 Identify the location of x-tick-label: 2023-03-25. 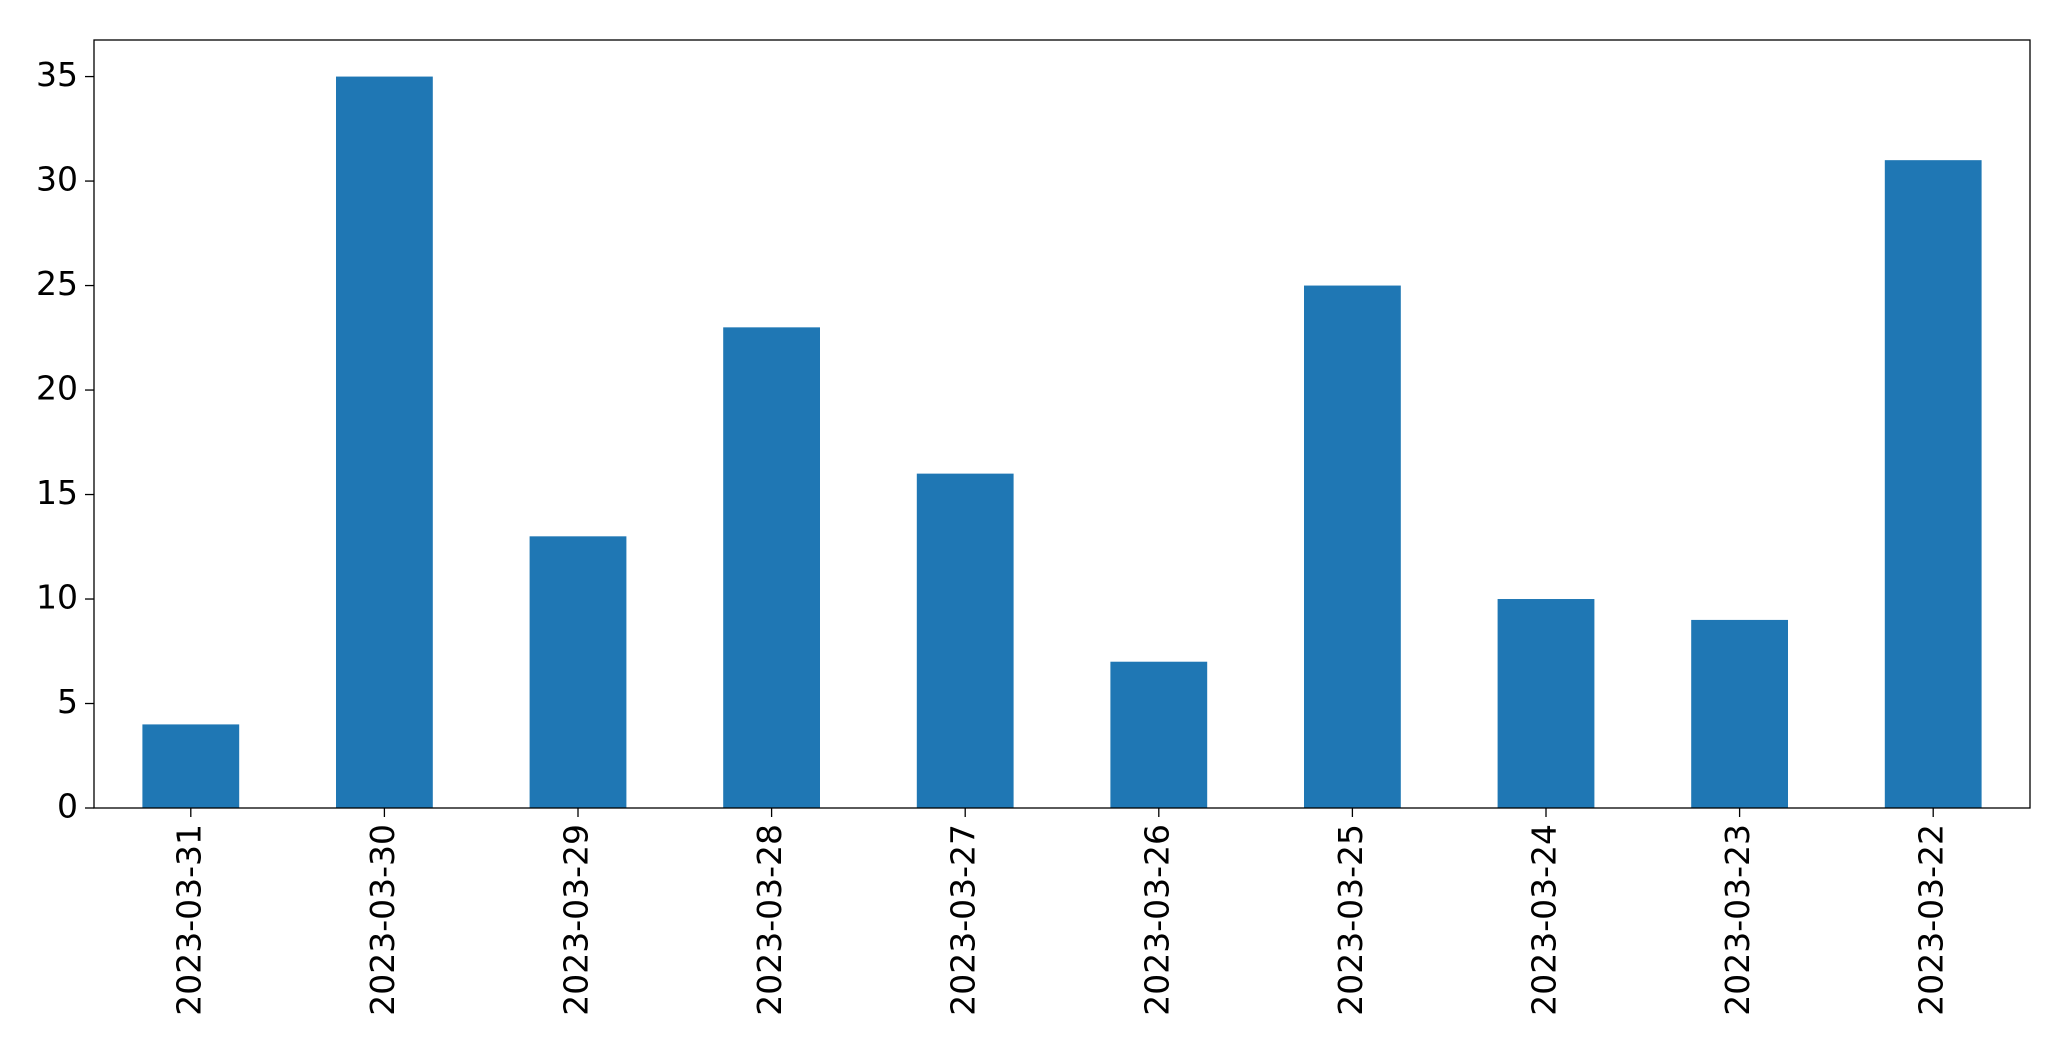
(1350, 920).